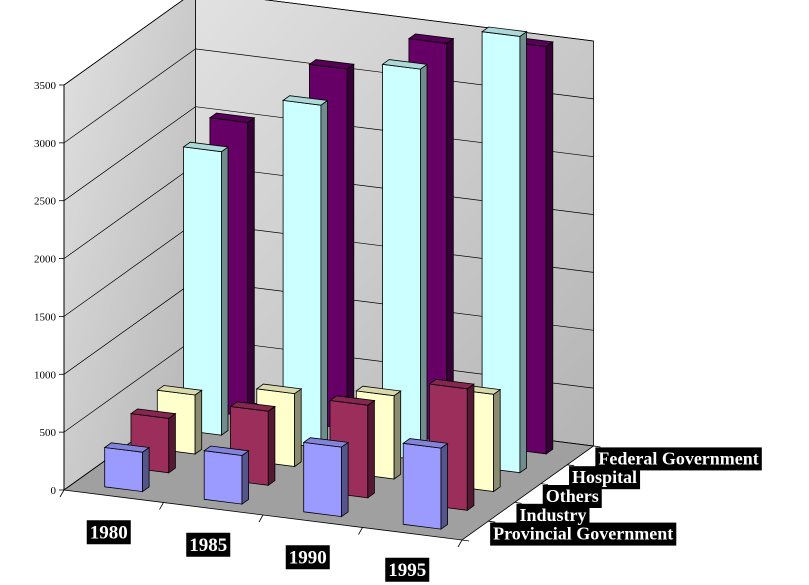 The height and width of the screenshot is (585, 809). Describe the element at coordinates (45, 144) in the screenshot. I see `y-tick-label: 3000` at that location.